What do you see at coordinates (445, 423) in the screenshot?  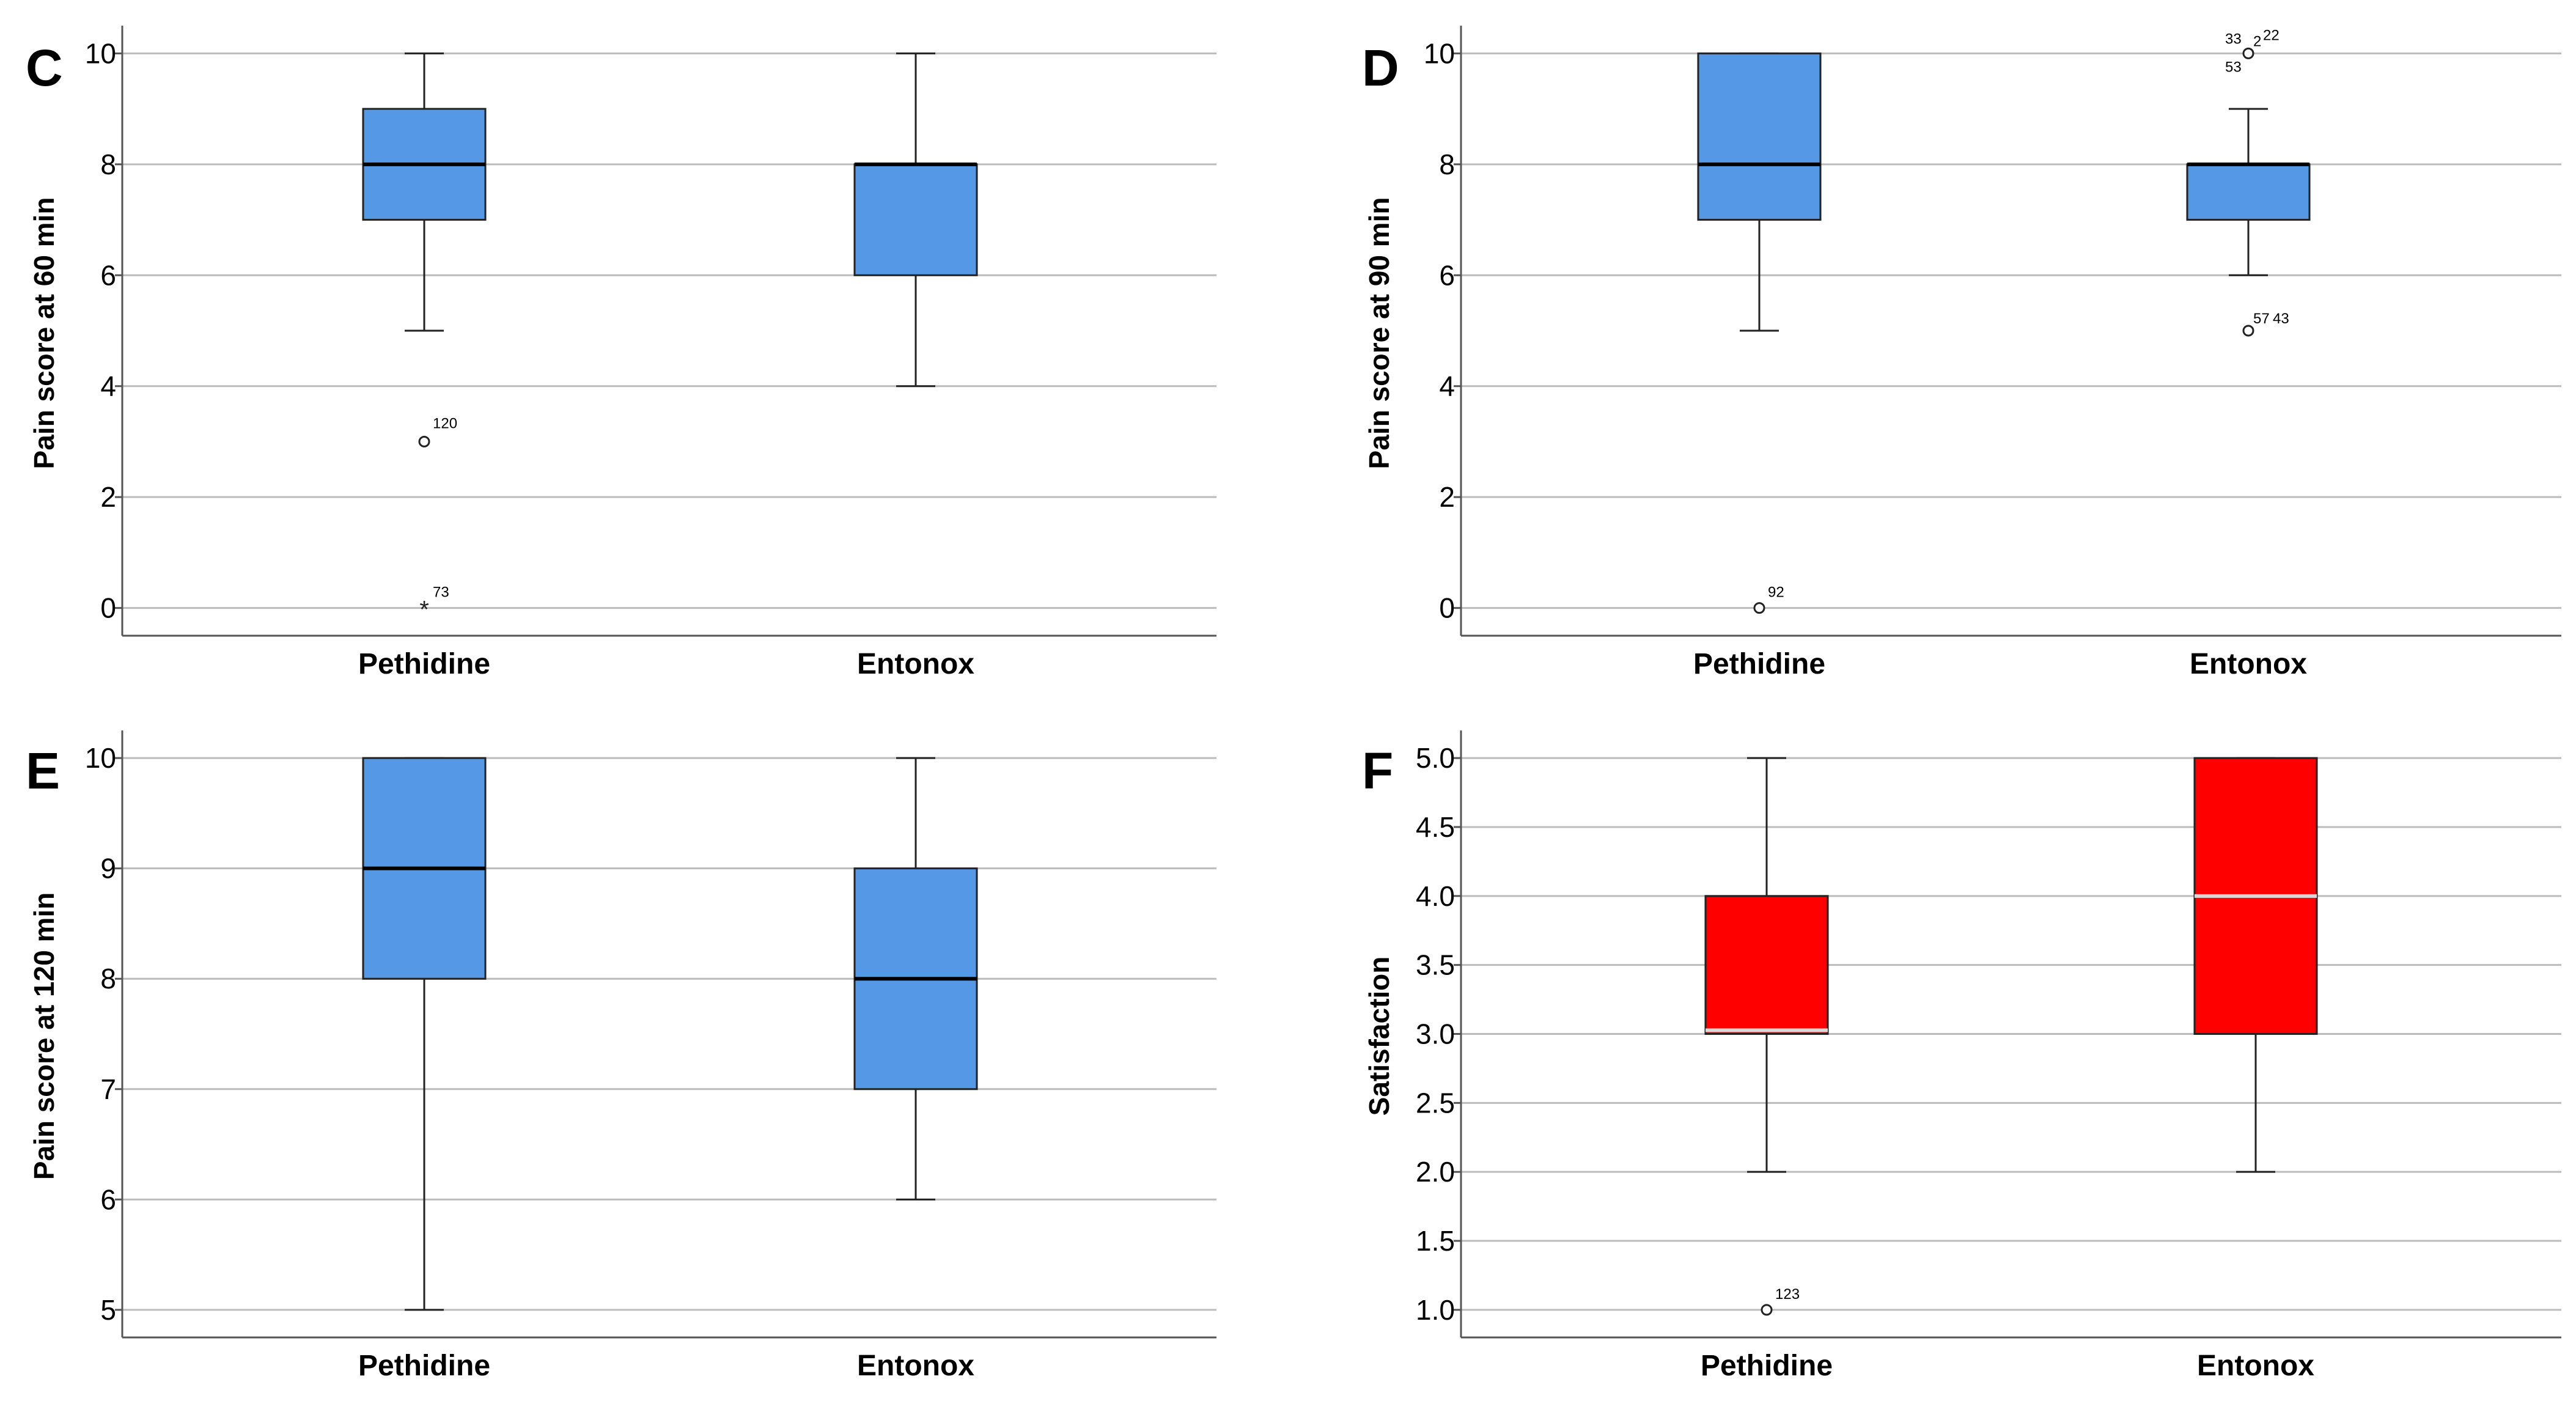 I see `outlier-label: 120` at bounding box center [445, 423].